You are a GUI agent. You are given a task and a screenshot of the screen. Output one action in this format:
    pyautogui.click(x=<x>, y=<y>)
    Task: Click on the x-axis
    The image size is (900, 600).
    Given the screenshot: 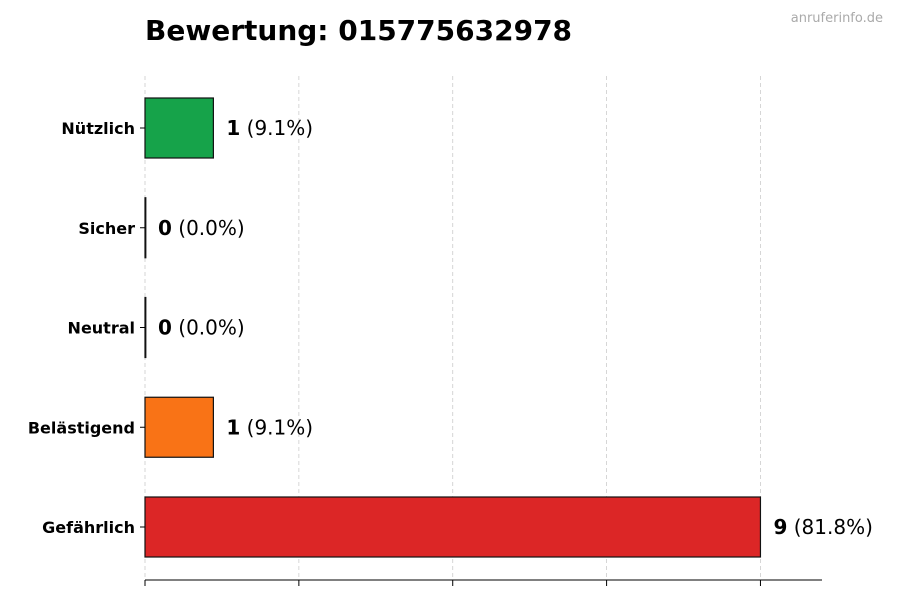 What is the action you would take?
    pyautogui.click(x=483, y=582)
    